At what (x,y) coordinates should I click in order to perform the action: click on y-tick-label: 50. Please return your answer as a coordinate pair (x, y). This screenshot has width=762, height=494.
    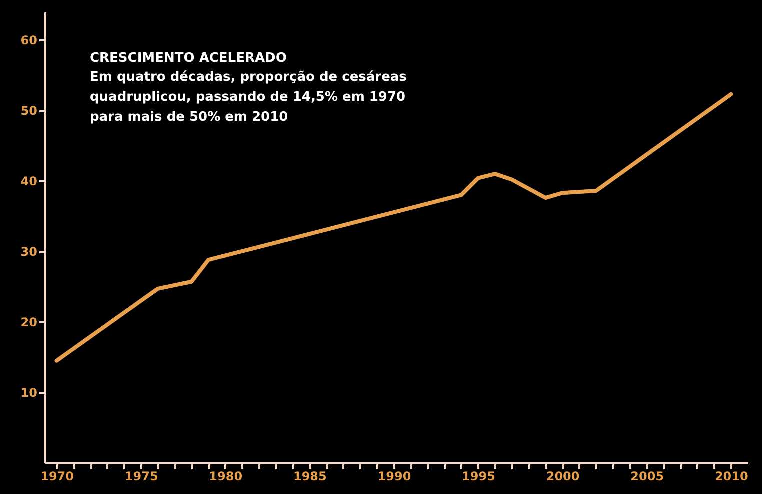
    Looking at the image, I should click on (29, 111).